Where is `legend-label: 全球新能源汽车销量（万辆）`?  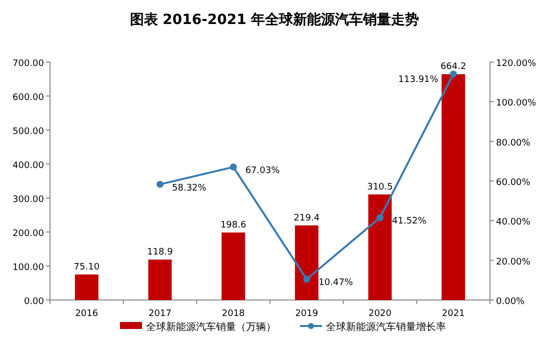 legend-label: 全球新能源汽车销量（万辆） is located at coordinates (211, 327).